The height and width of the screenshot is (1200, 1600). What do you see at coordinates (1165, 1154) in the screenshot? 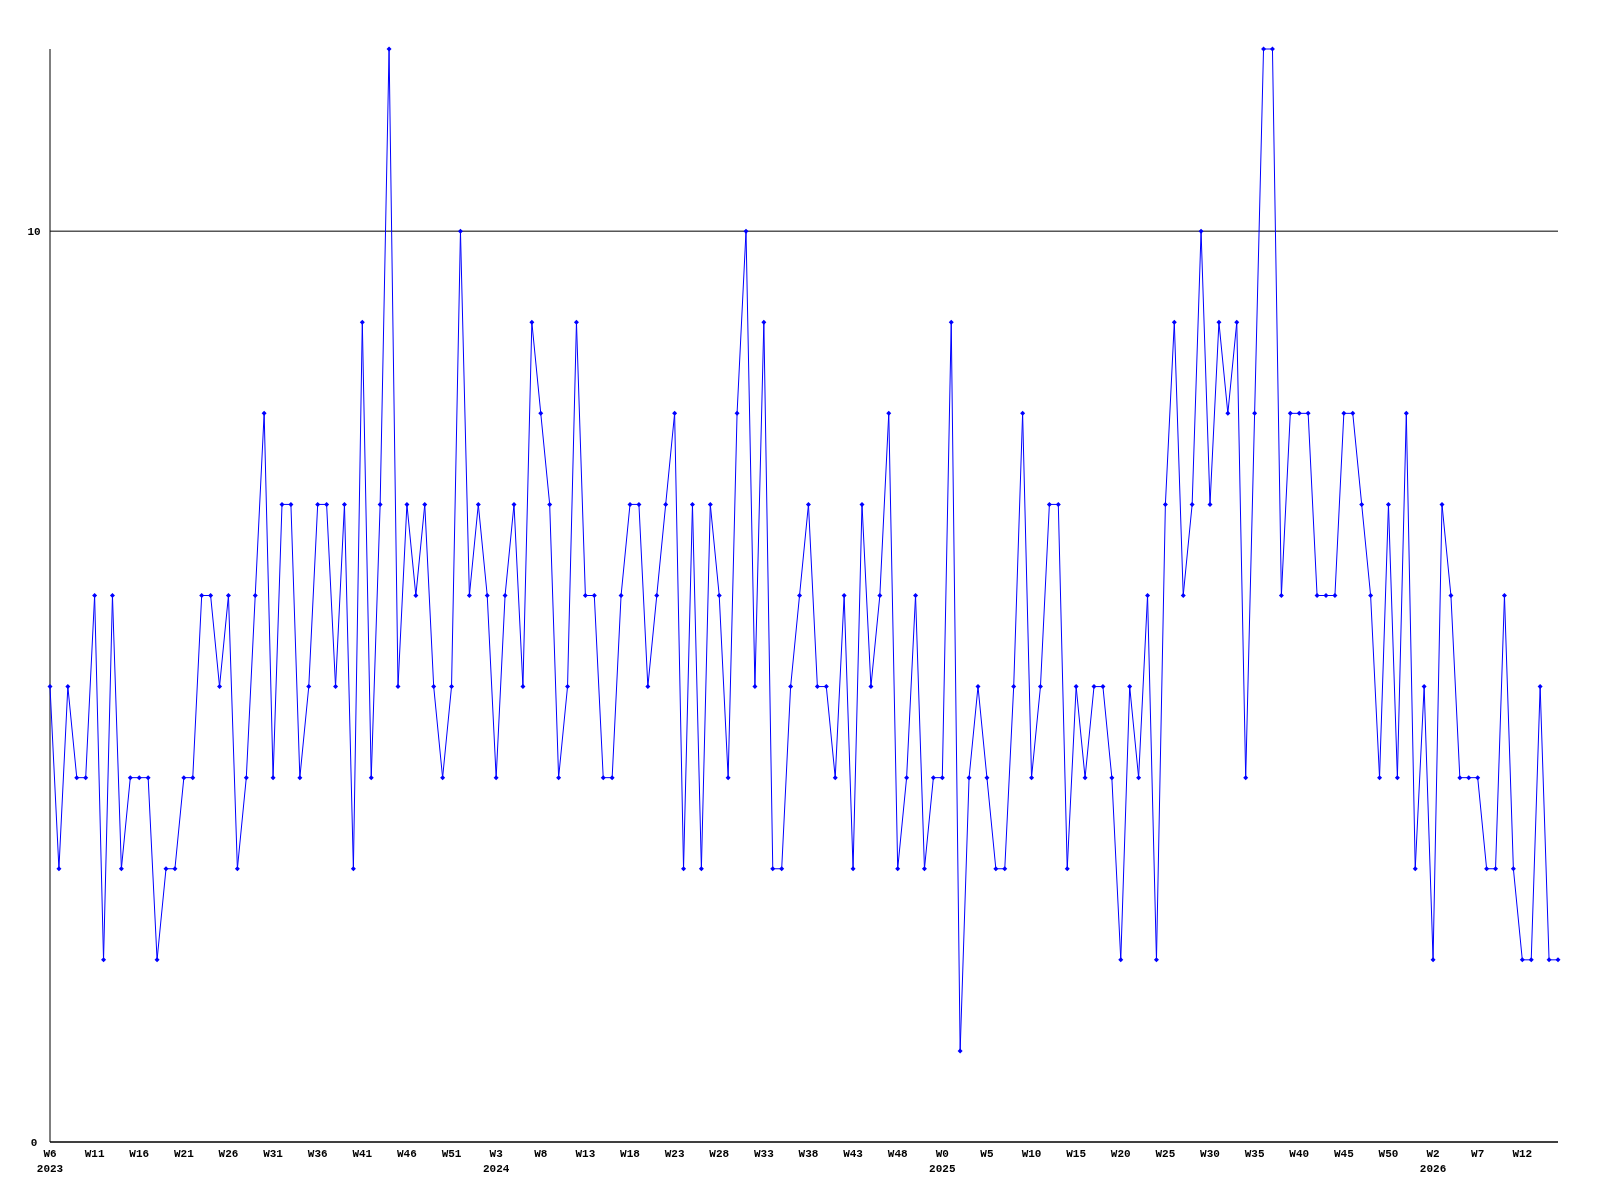
I see `x-tick-label: W25` at bounding box center [1165, 1154].